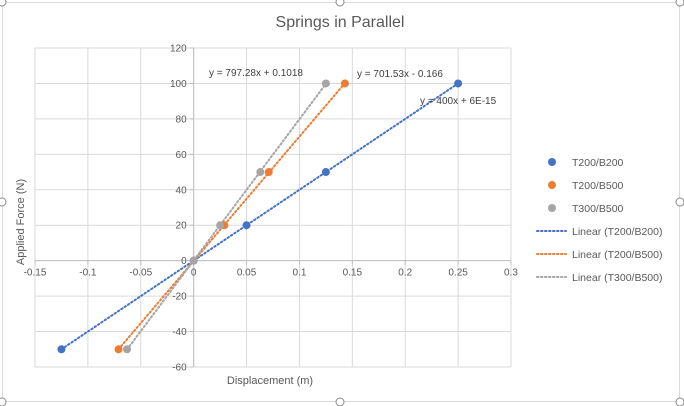 The width and height of the screenshot is (684, 406). I want to click on x-tick-label: 0.3, so click(511, 273).